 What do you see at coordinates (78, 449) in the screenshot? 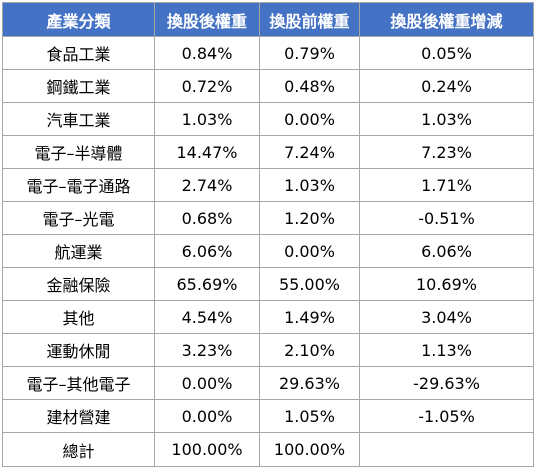
I see `total-label-cell: 總計` at bounding box center [78, 449].